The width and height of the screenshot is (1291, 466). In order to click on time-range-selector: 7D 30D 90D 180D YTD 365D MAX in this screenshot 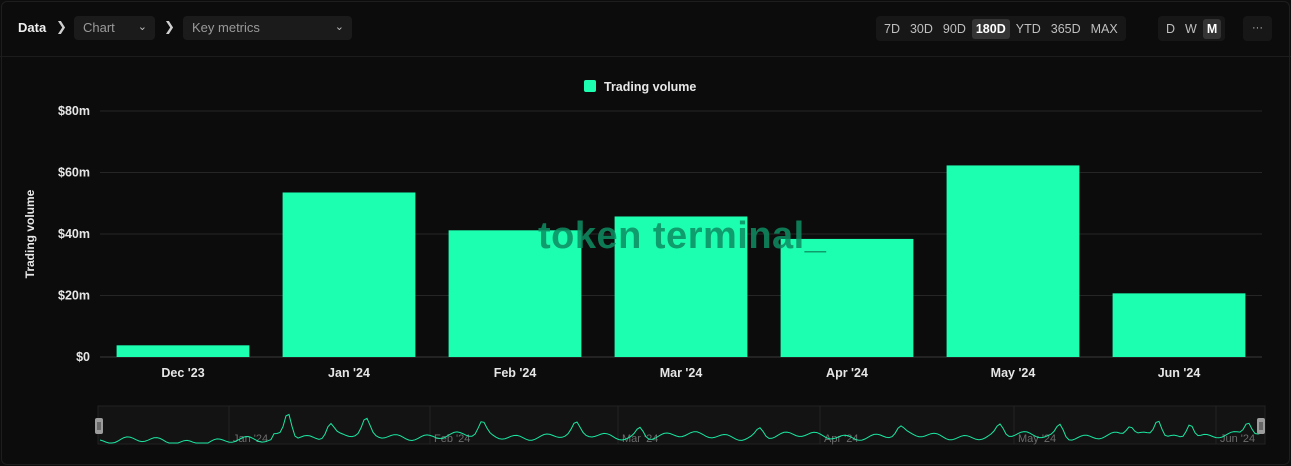, I will do `click(1001, 28)`.